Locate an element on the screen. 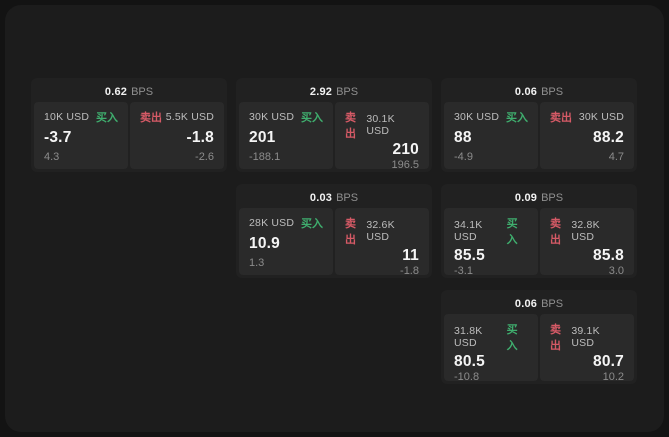  sell-label-row: 卖出 30K USD is located at coordinates (587, 117).